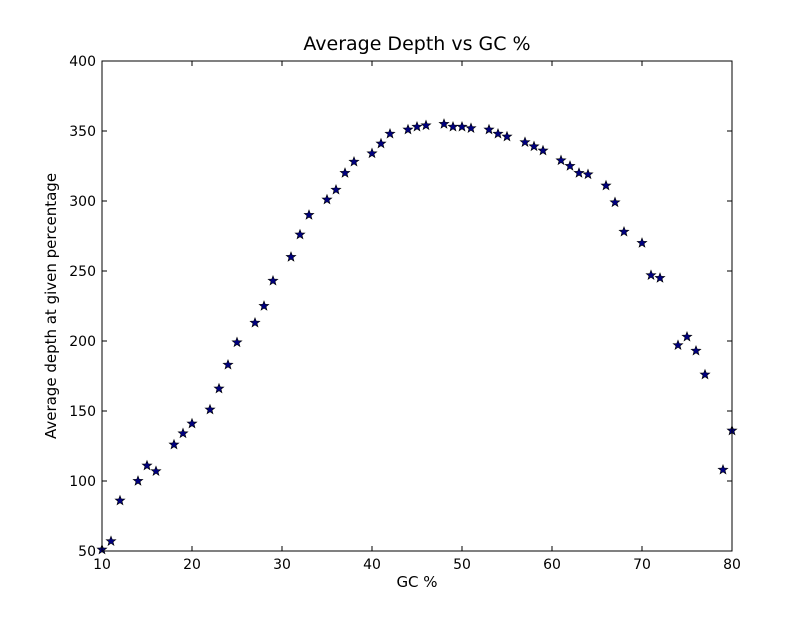 This screenshot has width=812, height=617. What do you see at coordinates (82, 132) in the screenshot?
I see `y-tick-label: 350` at bounding box center [82, 132].